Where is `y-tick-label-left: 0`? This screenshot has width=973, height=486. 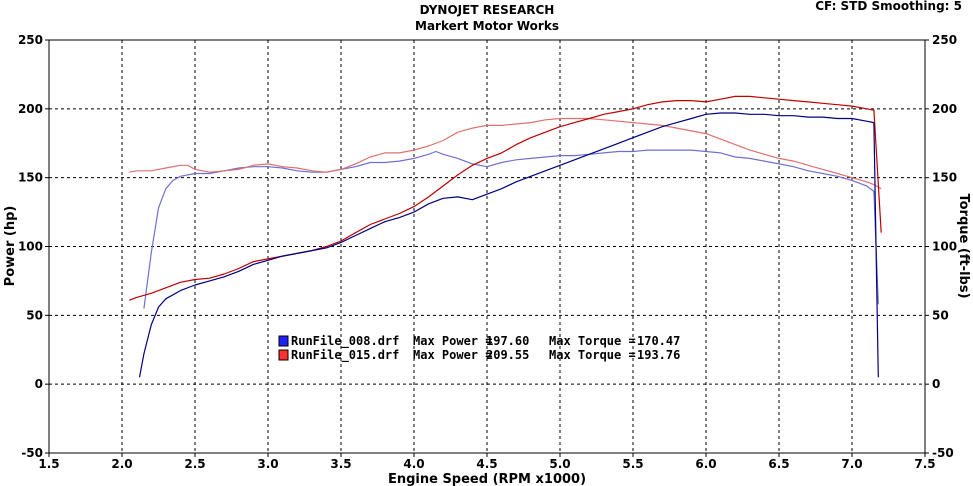
y-tick-label-left: 0 is located at coordinates (39, 384).